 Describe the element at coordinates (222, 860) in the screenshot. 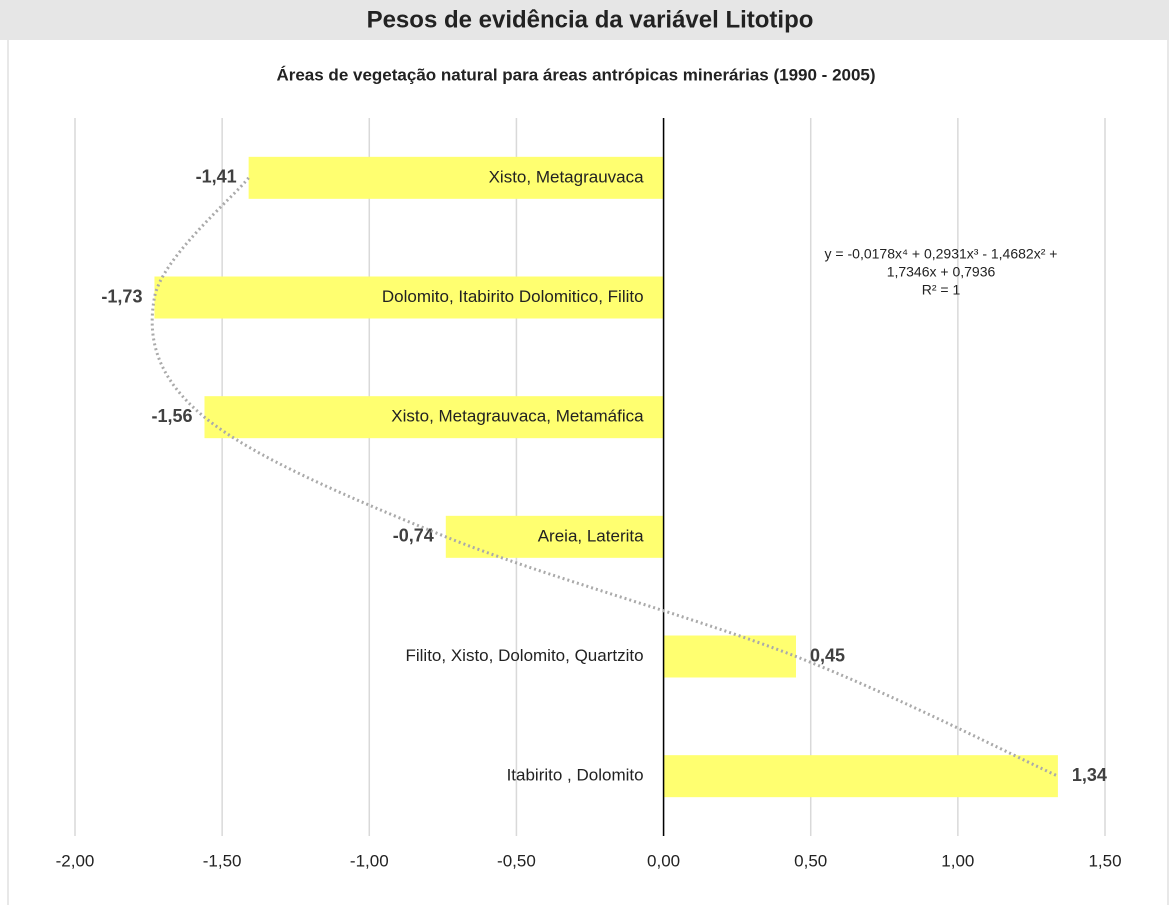

I see `x-tick-label: -1,50` at that location.